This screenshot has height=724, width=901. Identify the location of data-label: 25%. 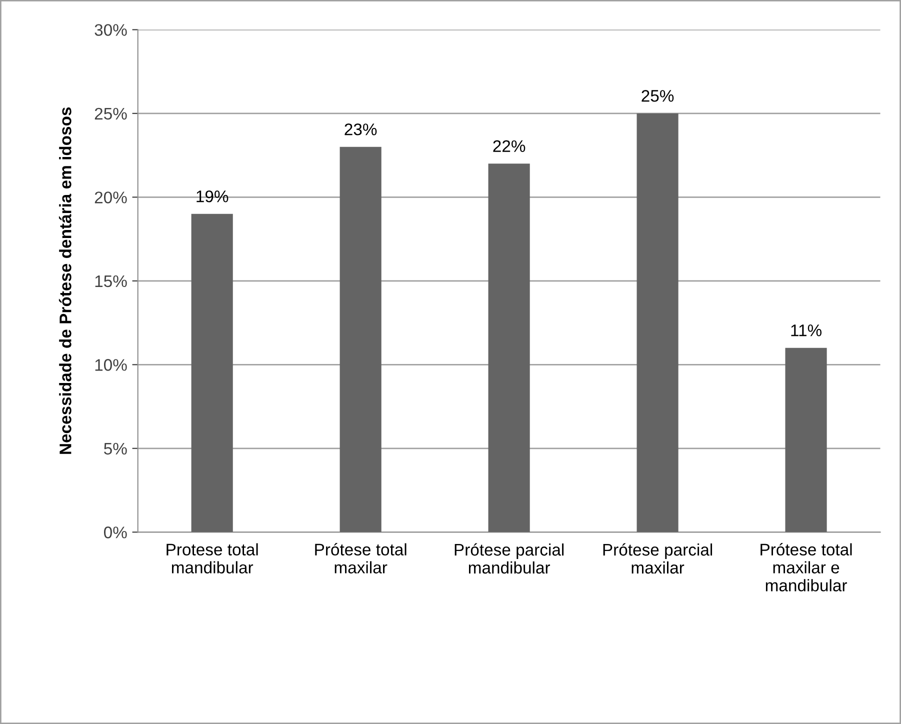
(658, 96).